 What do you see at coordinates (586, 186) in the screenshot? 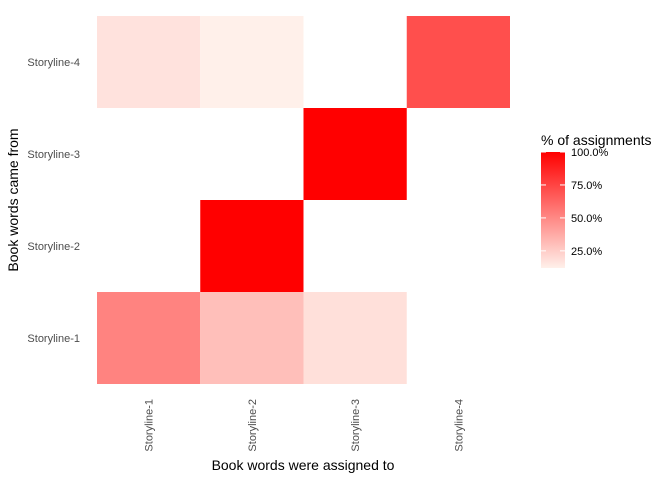
I see `legend-tick-label: 75.0%` at bounding box center [586, 186].